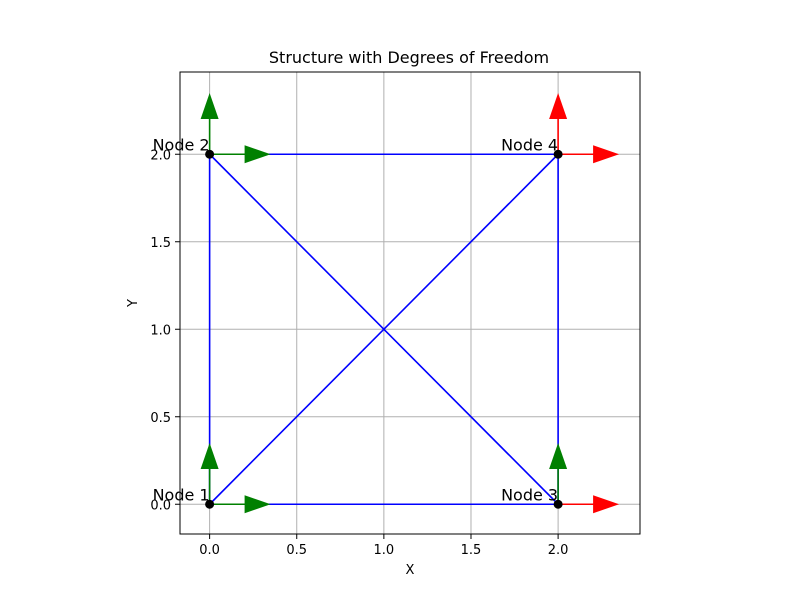 The image size is (800, 600). What do you see at coordinates (181, 144) in the screenshot?
I see `node-label: Node 2` at bounding box center [181, 144].